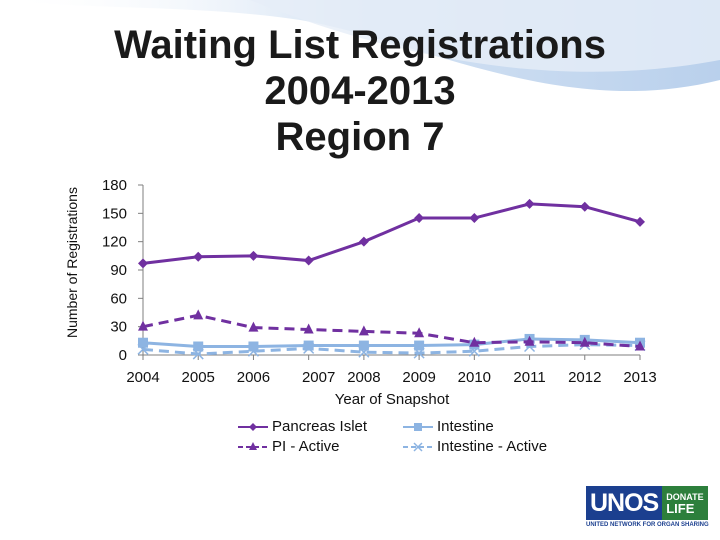  Describe the element at coordinates (529, 377) in the screenshot. I see `x-tick-label: 2011` at that location.